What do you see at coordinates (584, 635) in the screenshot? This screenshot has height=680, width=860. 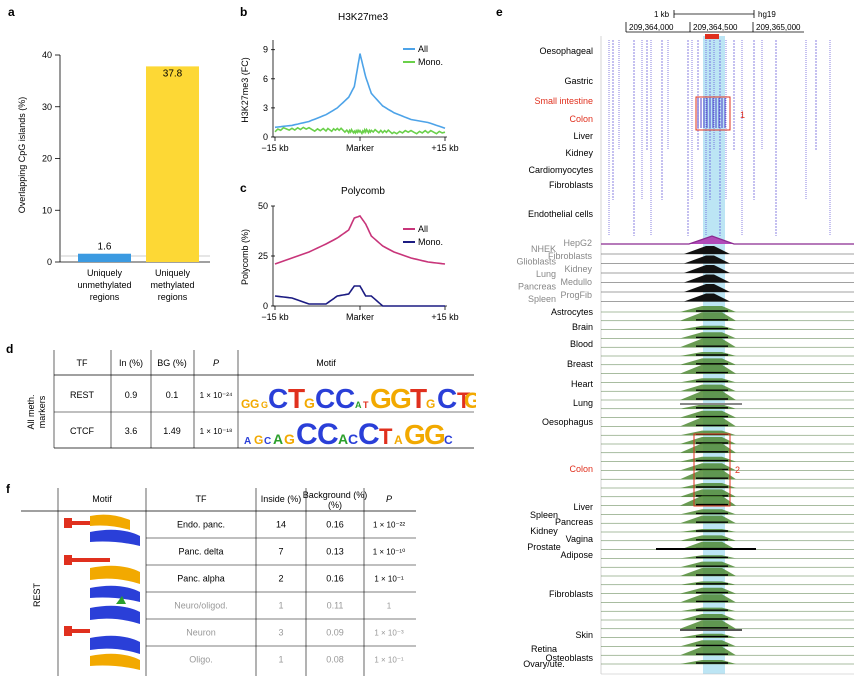 I see `track-label: Skin` at bounding box center [584, 635].